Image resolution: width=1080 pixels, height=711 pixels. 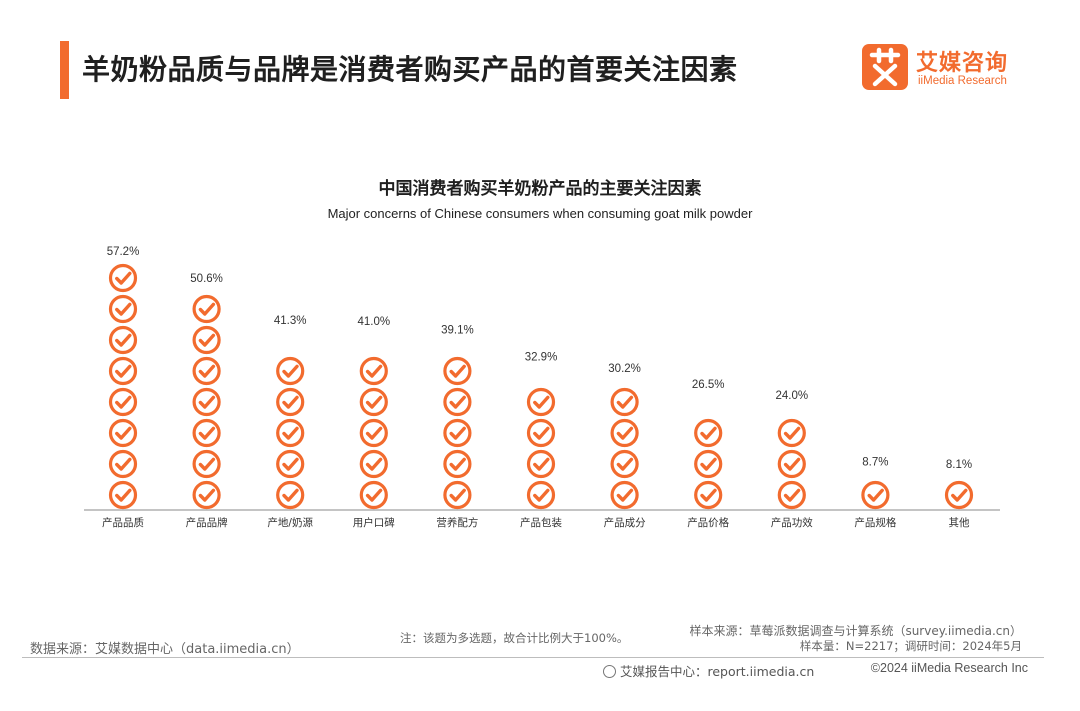 I want to click on logo-mark, so click(x=885, y=67).